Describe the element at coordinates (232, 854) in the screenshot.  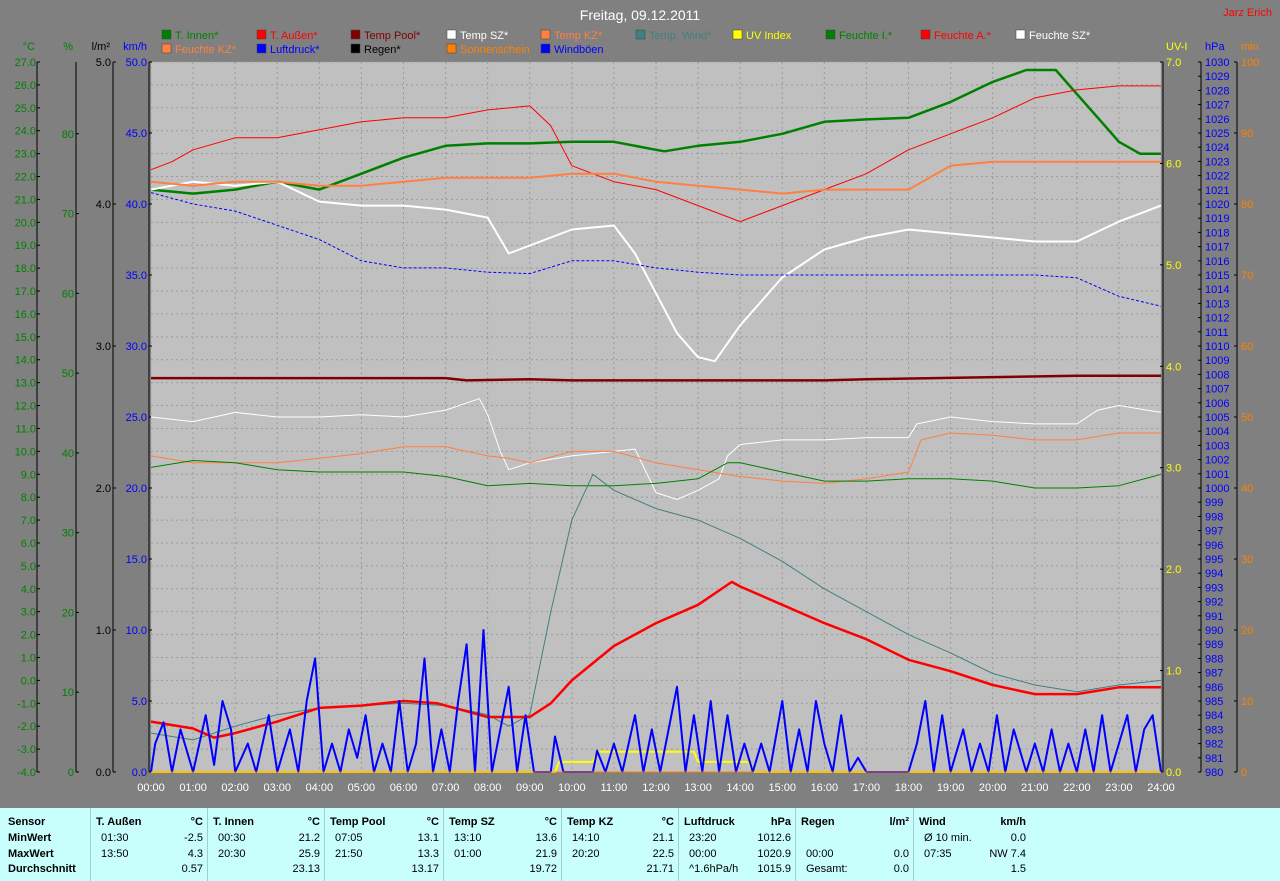
I see `stats-time-cell: 20:30` at that location.